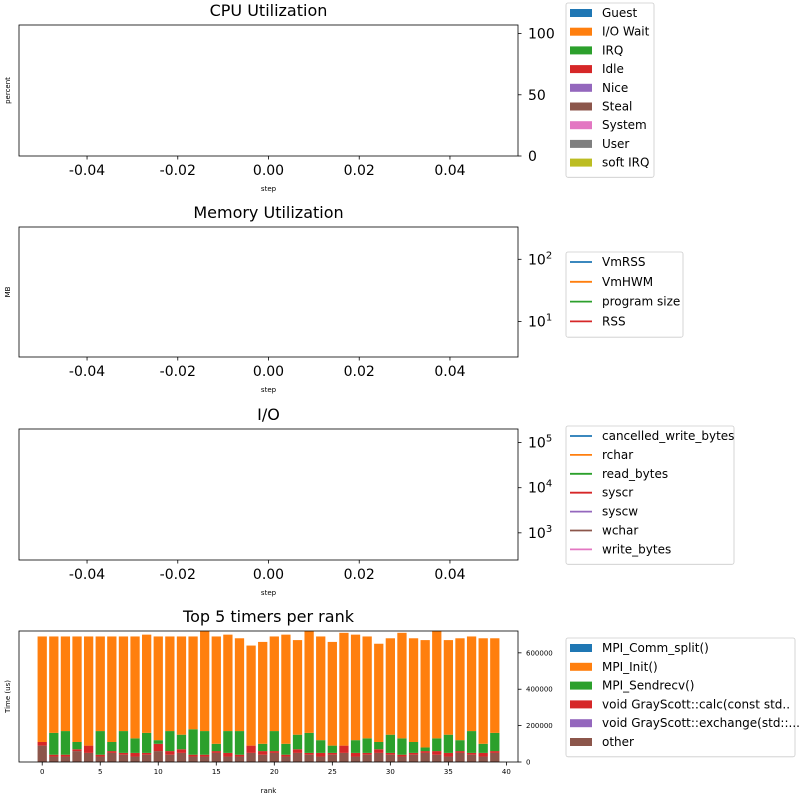 The width and height of the screenshot is (800, 800). What do you see at coordinates (540, 259) in the screenshot?
I see `y-tick-label-1-1: 10²` at bounding box center [540, 259].